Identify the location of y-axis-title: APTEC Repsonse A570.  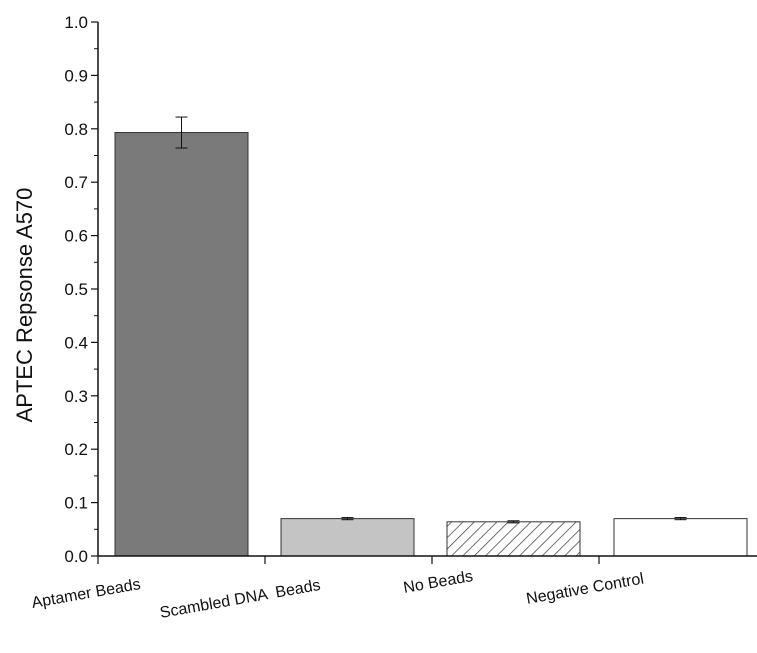
(24, 305).